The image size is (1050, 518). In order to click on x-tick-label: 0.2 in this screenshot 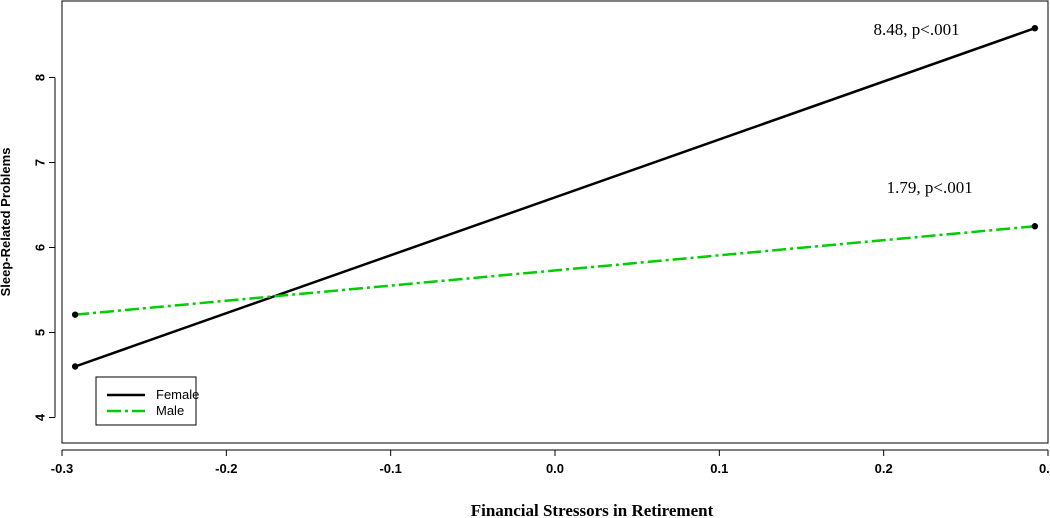, I will do `click(884, 468)`.